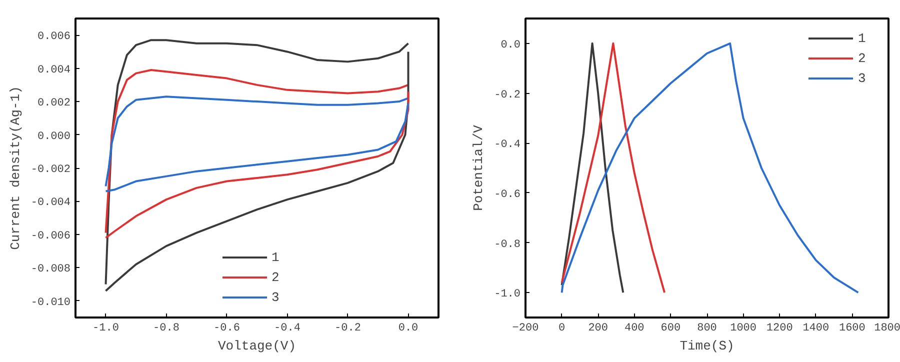 This screenshot has height=362, width=900. Describe the element at coordinates (54, 37) in the screenshot. I see `y-tick-label: 0.006` at that location.